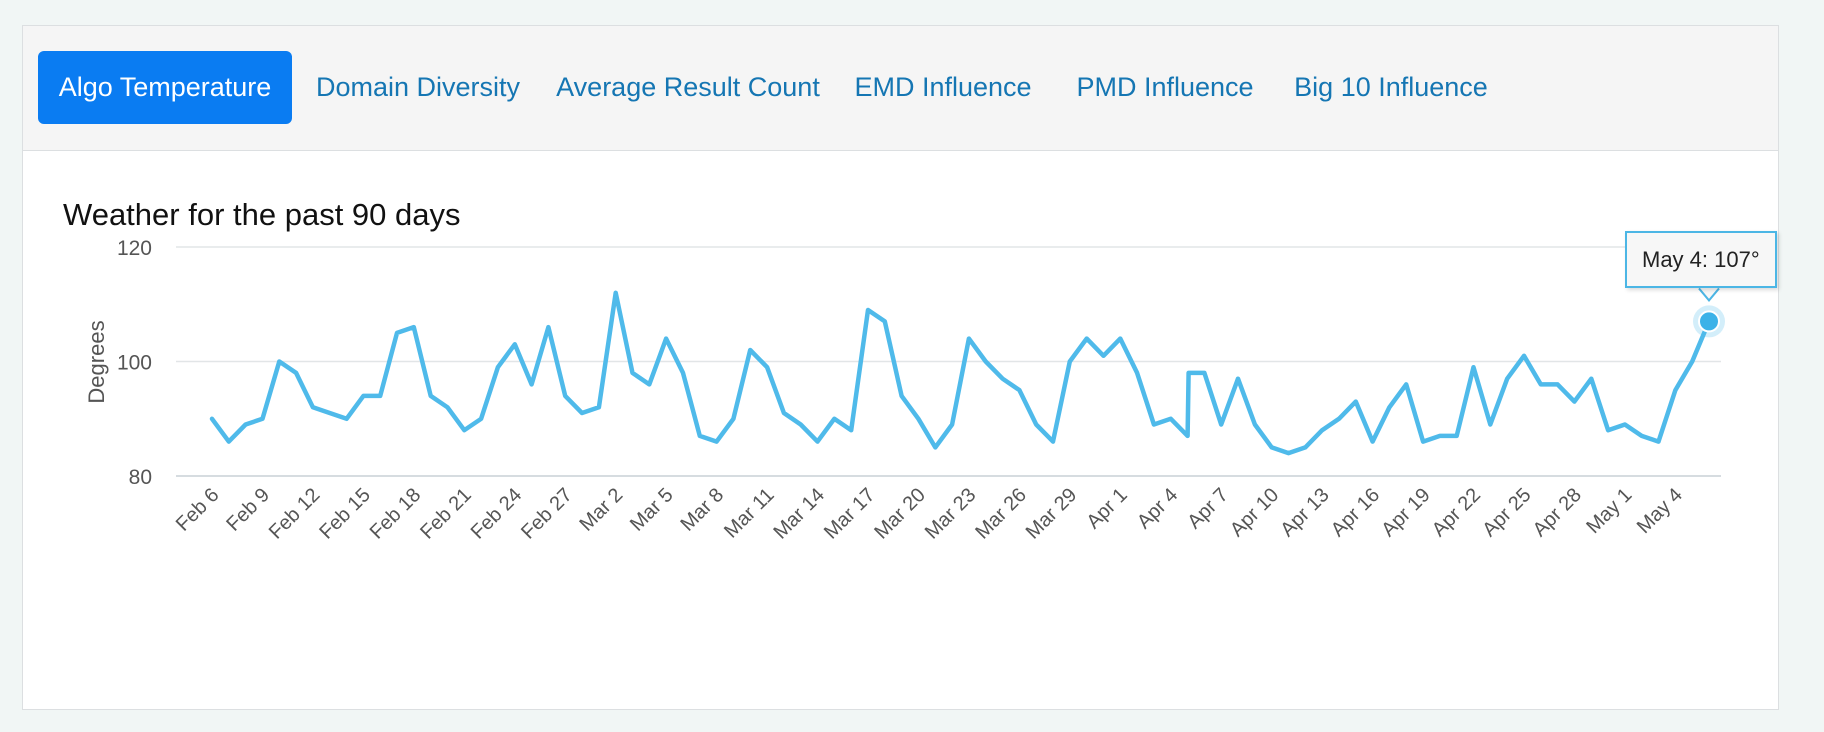 The width and height of the screenshot is (1824, 732). I want to click on data-tooltip: May 4: 107°, so click(1701, 260).